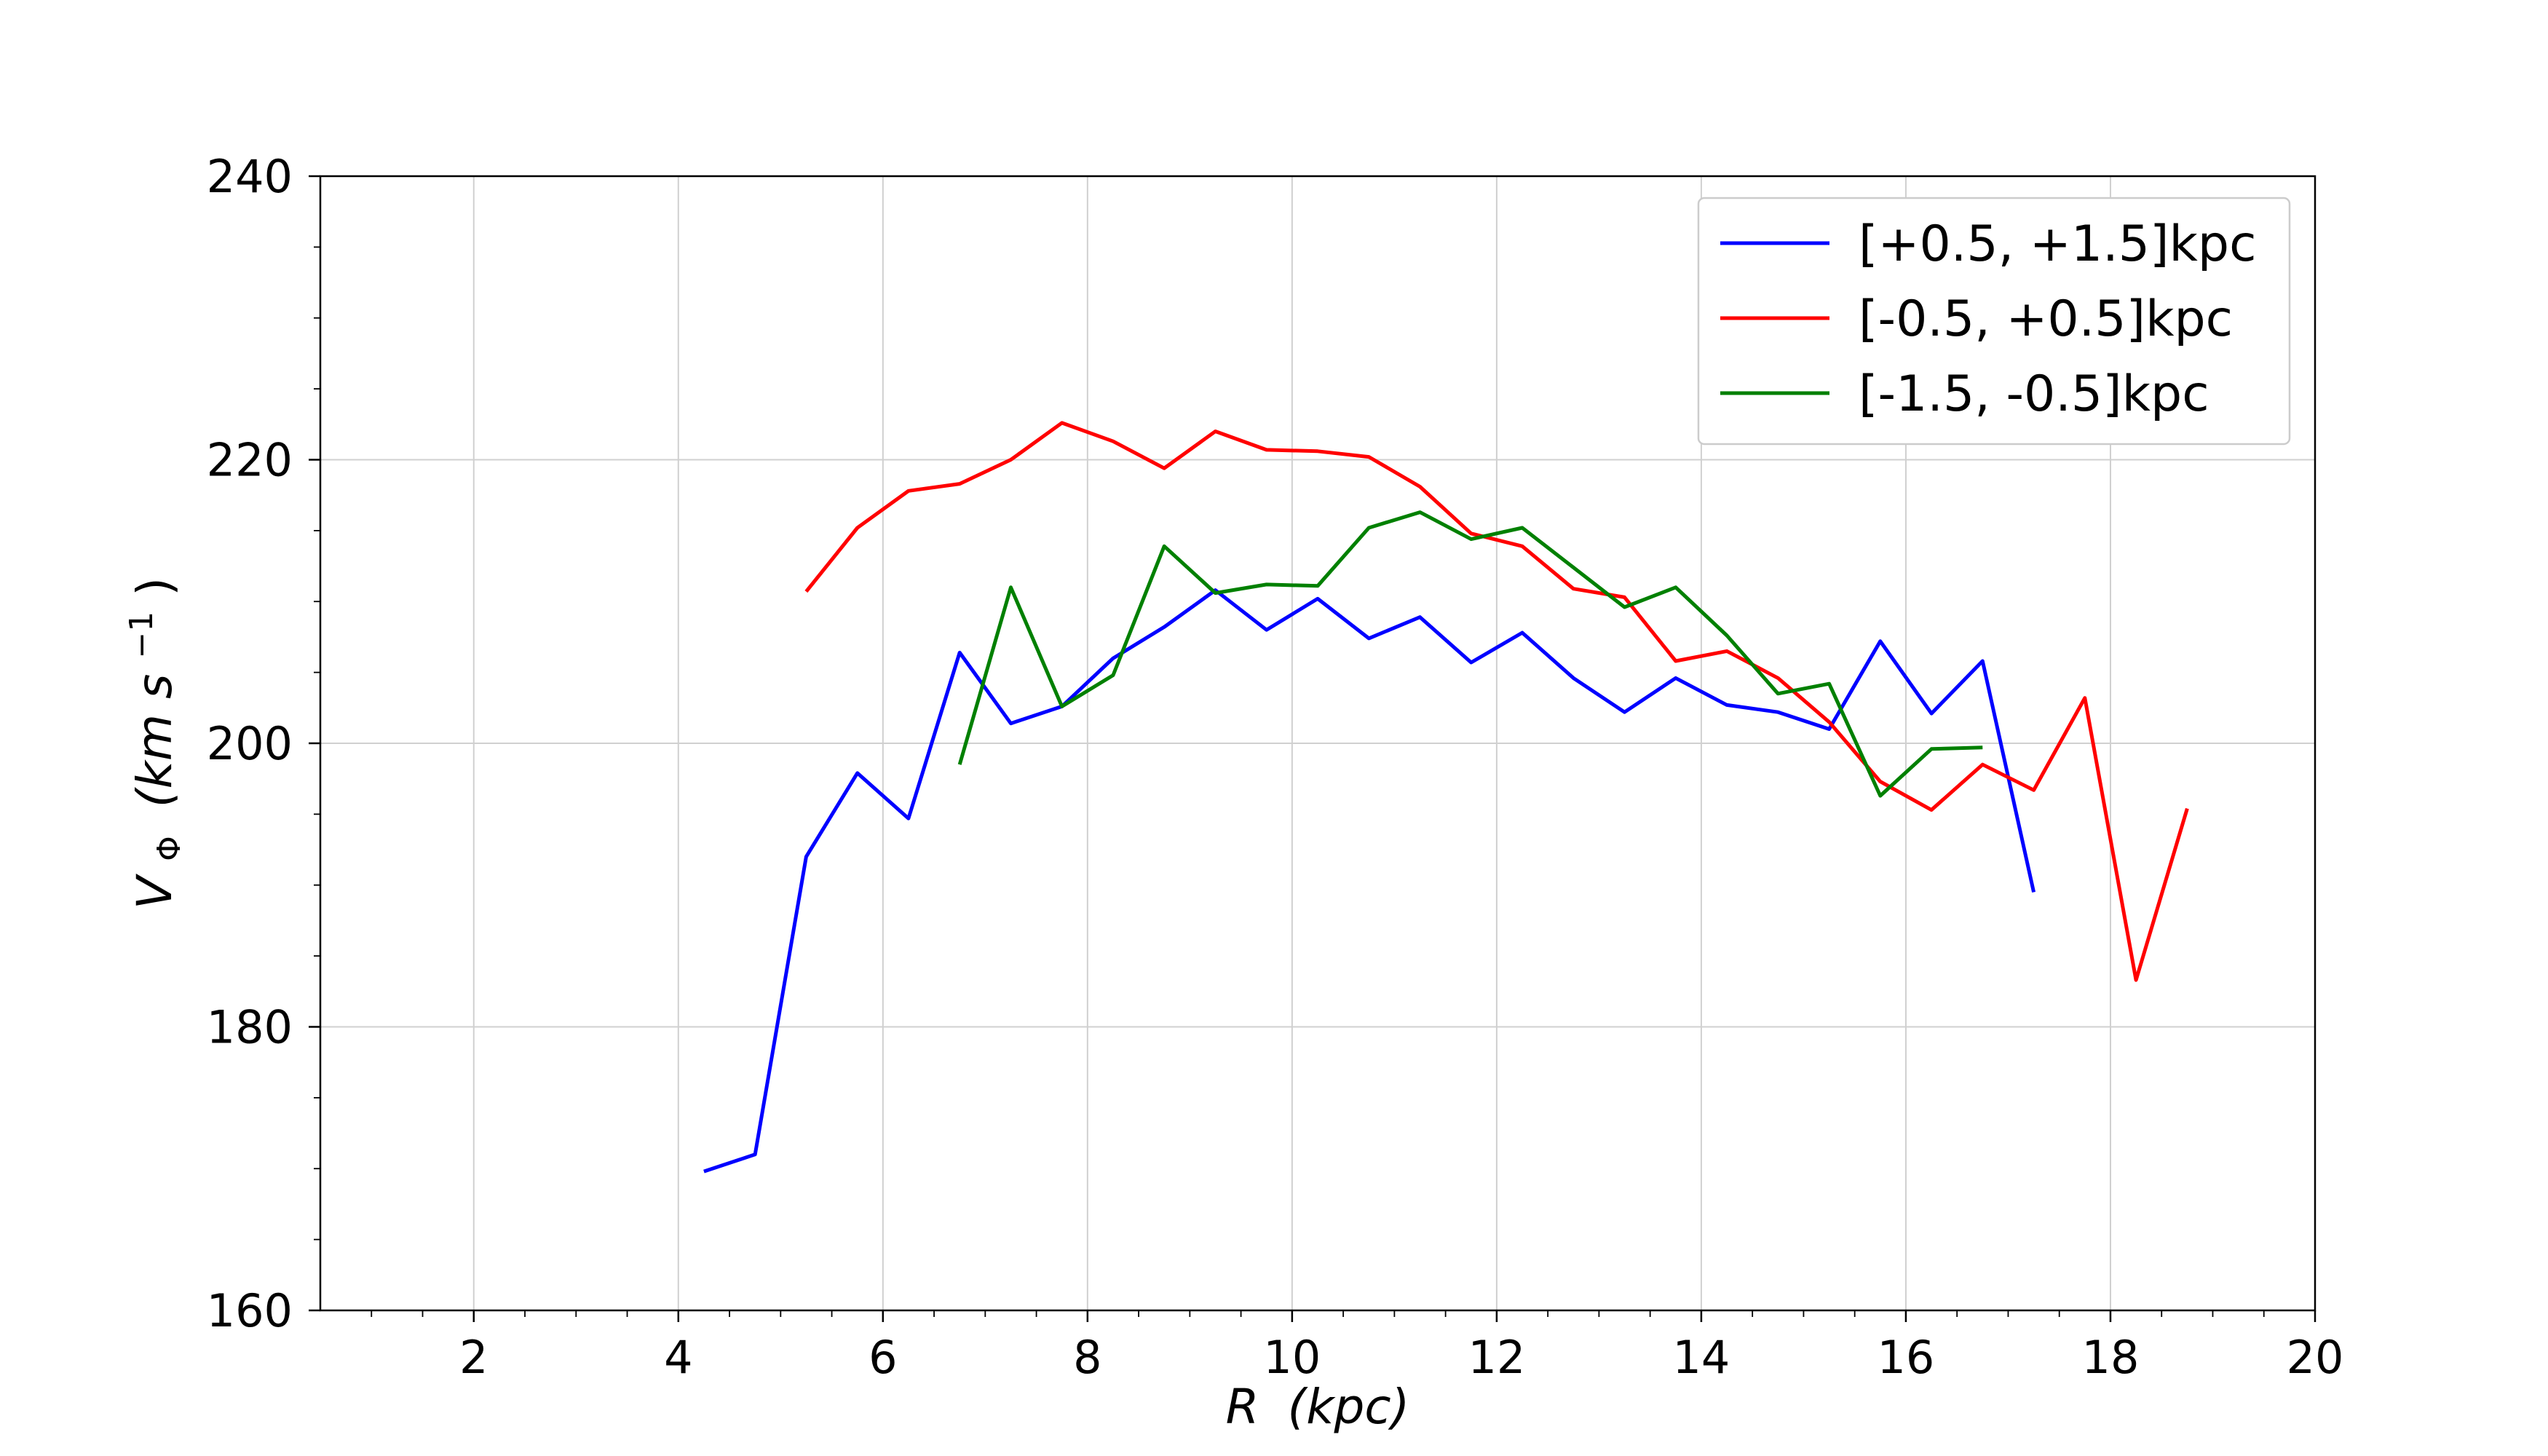 The height and width of the screenshot is (1456, 2548). What do you see at coordinates (2315, 1357) in the screenshot?
I see `x-tick-label: 20` at bounding box center [2315, 1357].